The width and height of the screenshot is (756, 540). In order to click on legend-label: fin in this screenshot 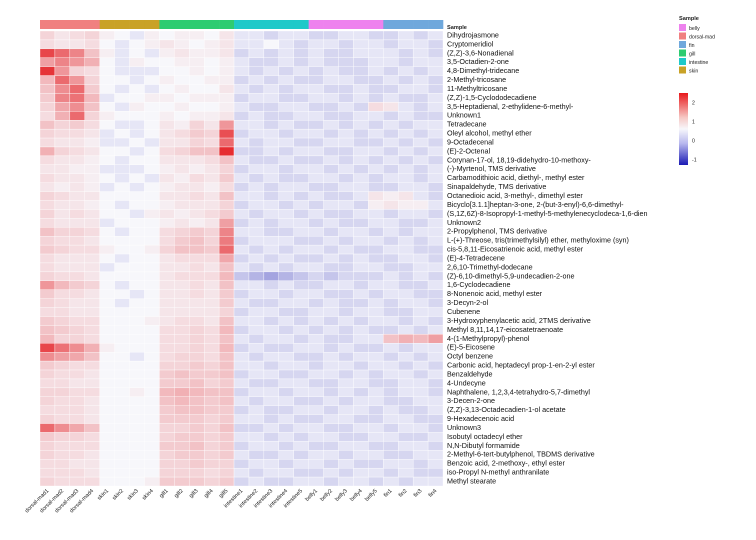, I will do `click(692, 46)`.